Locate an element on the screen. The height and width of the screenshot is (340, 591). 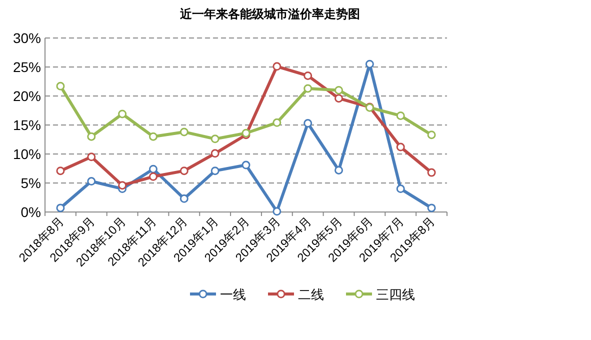
chart-title: 近一年来各能级城市溢价率走势图 is located at coordinates (269, 14).